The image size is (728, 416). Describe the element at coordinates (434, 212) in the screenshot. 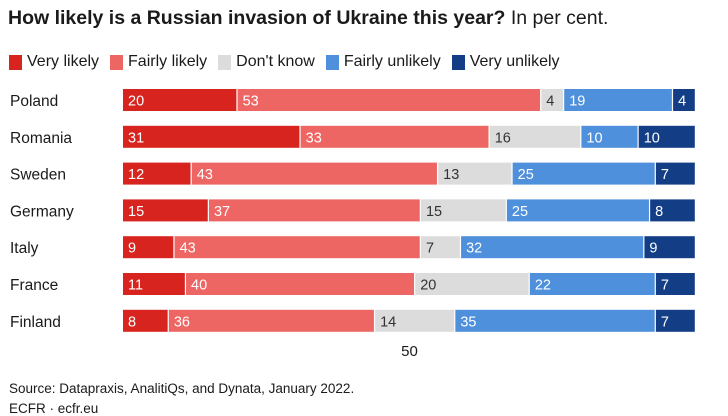

I see `data-label-germany-don-t-know: 15` at that location.